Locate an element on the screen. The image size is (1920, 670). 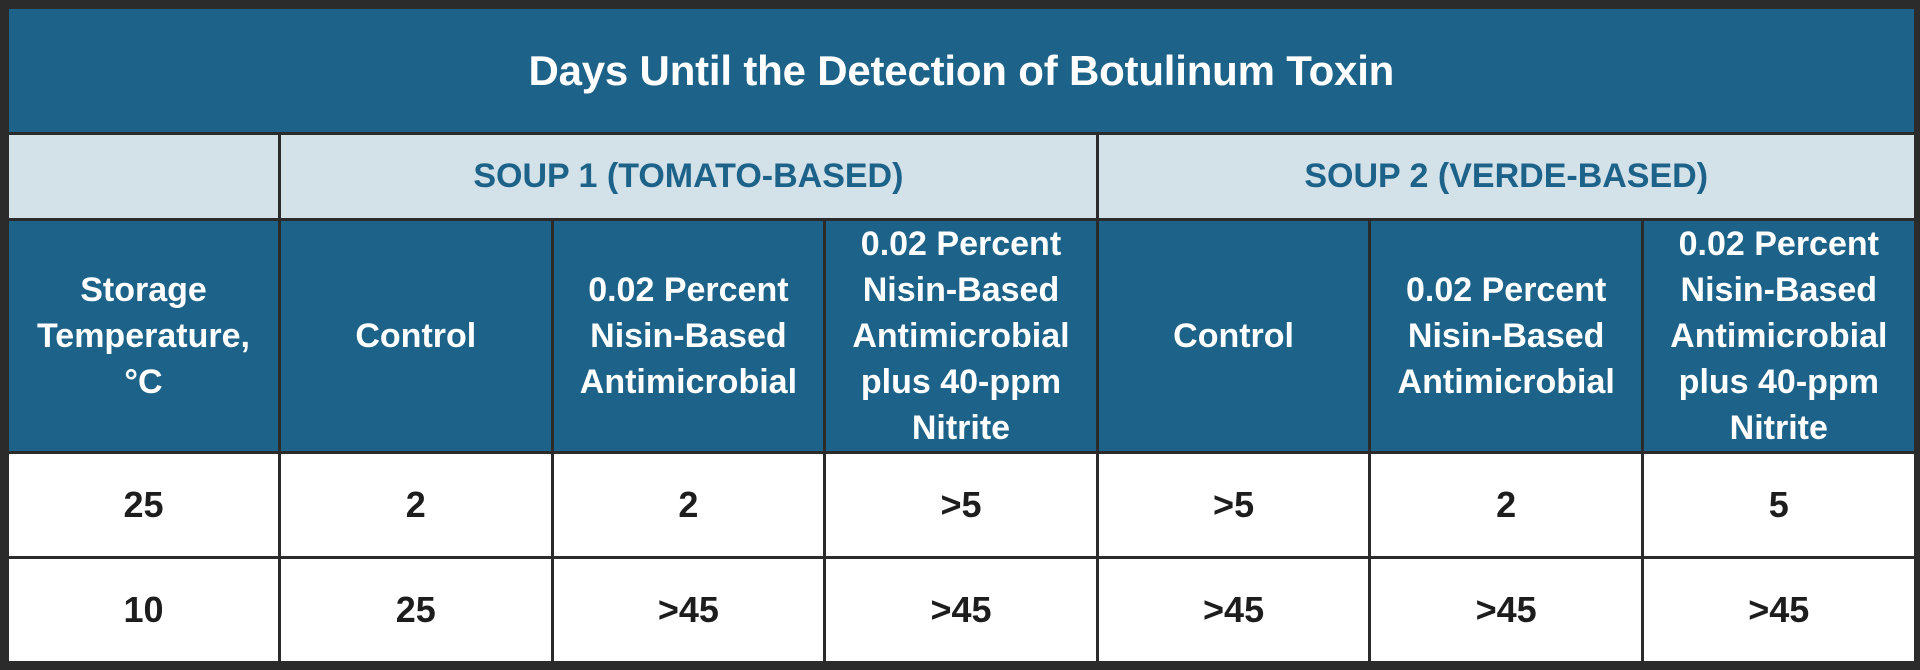
group-header-soup-2: SOUP 2 (VERDE-BASED) is located at coordinates (1506, 176).